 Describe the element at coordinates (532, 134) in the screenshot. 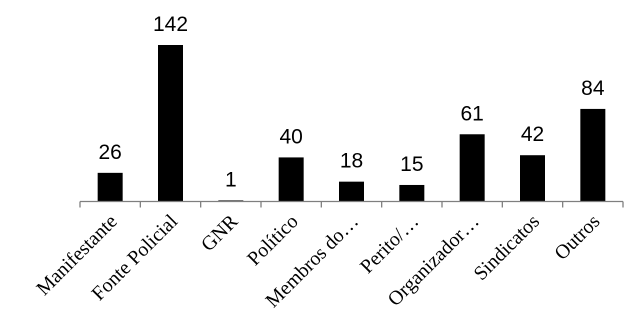

I see `data-label: 42` at that location.